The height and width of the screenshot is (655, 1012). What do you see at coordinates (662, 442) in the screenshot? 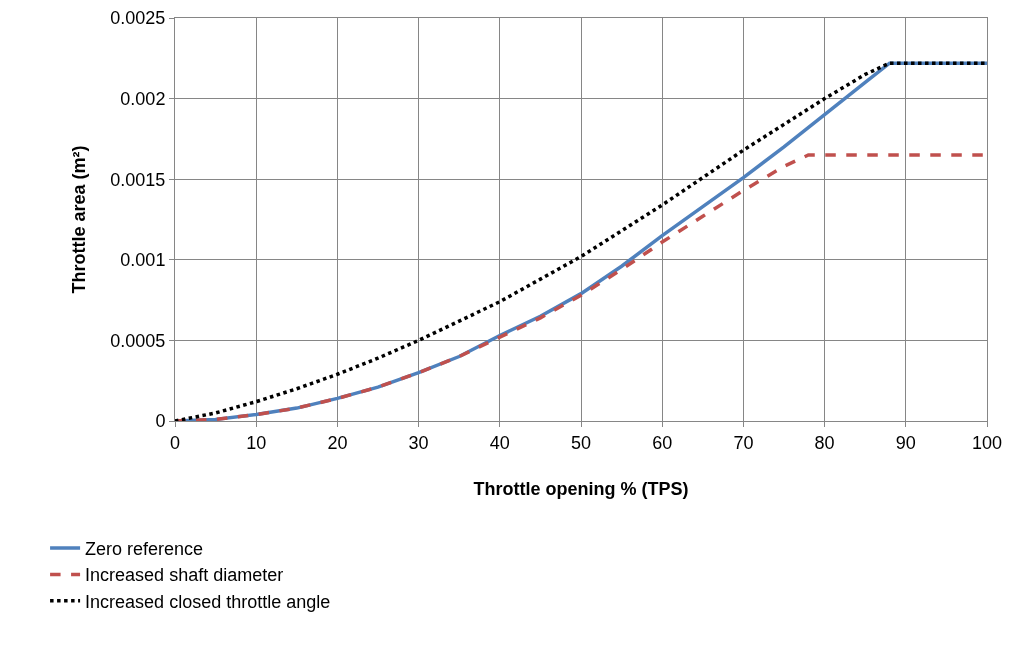
I see `x-tick-label: 60` at bounding box center [662, 442].